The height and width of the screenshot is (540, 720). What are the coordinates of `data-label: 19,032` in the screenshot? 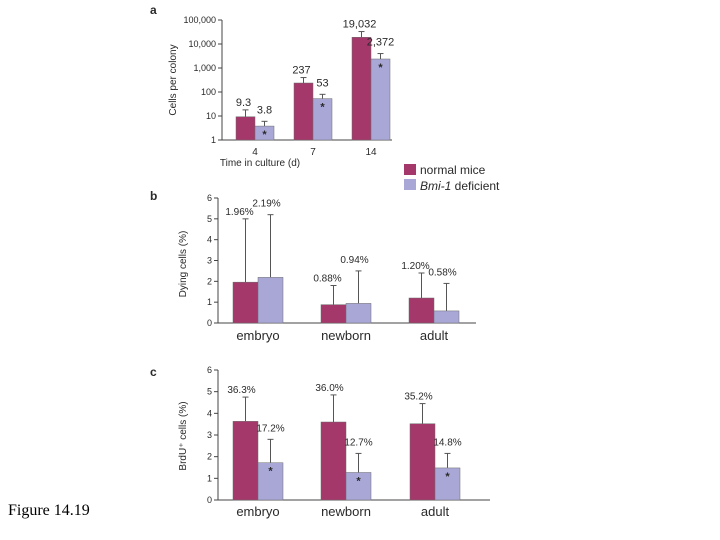 It's located at (360, 25).